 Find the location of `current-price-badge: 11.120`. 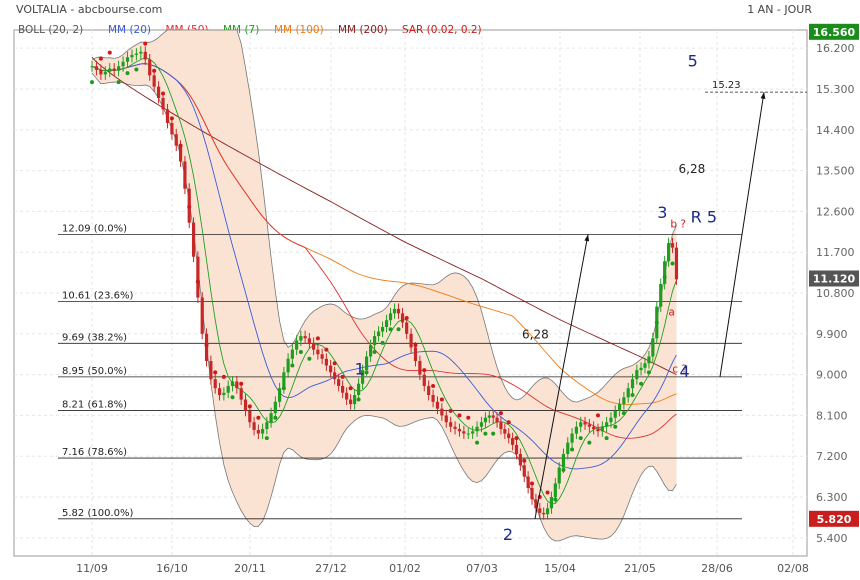

current-price-badge: 11.120 is located at coordinates (834, 278).